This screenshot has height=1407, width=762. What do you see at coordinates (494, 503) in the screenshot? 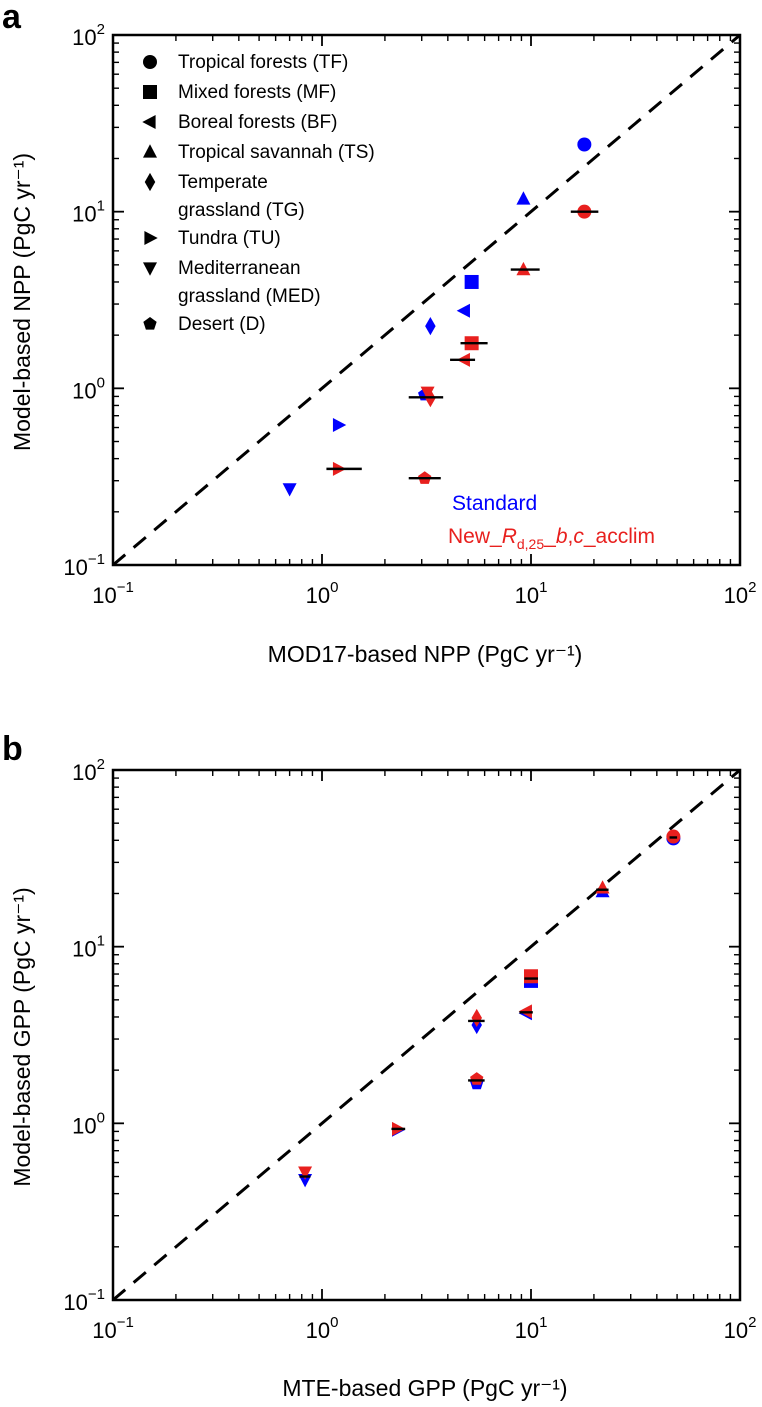
I see `series-label-standard: Standard` at bounding box center [494, 503].